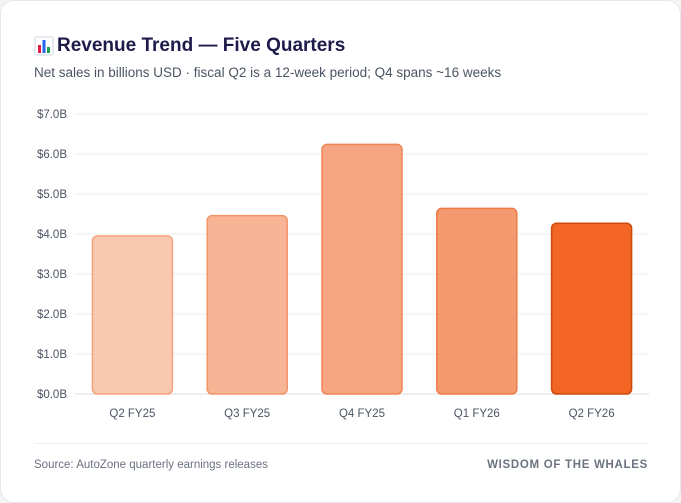 The image size is (681, 503). I want to click on y-tick-label: $2.0B, so click(52, 315).